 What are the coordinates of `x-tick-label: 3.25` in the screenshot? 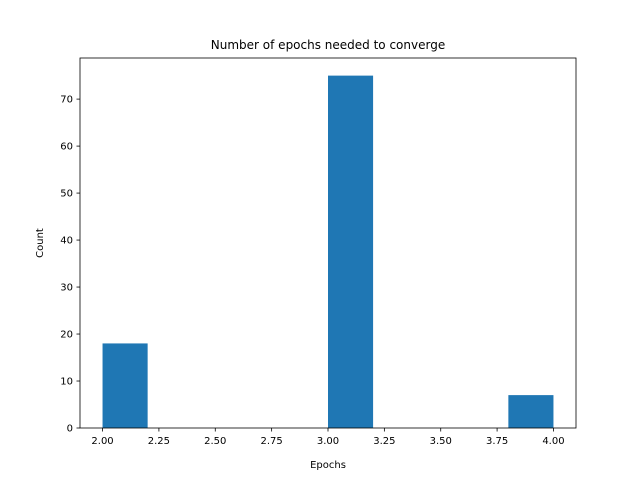 It's located at (384, 441).